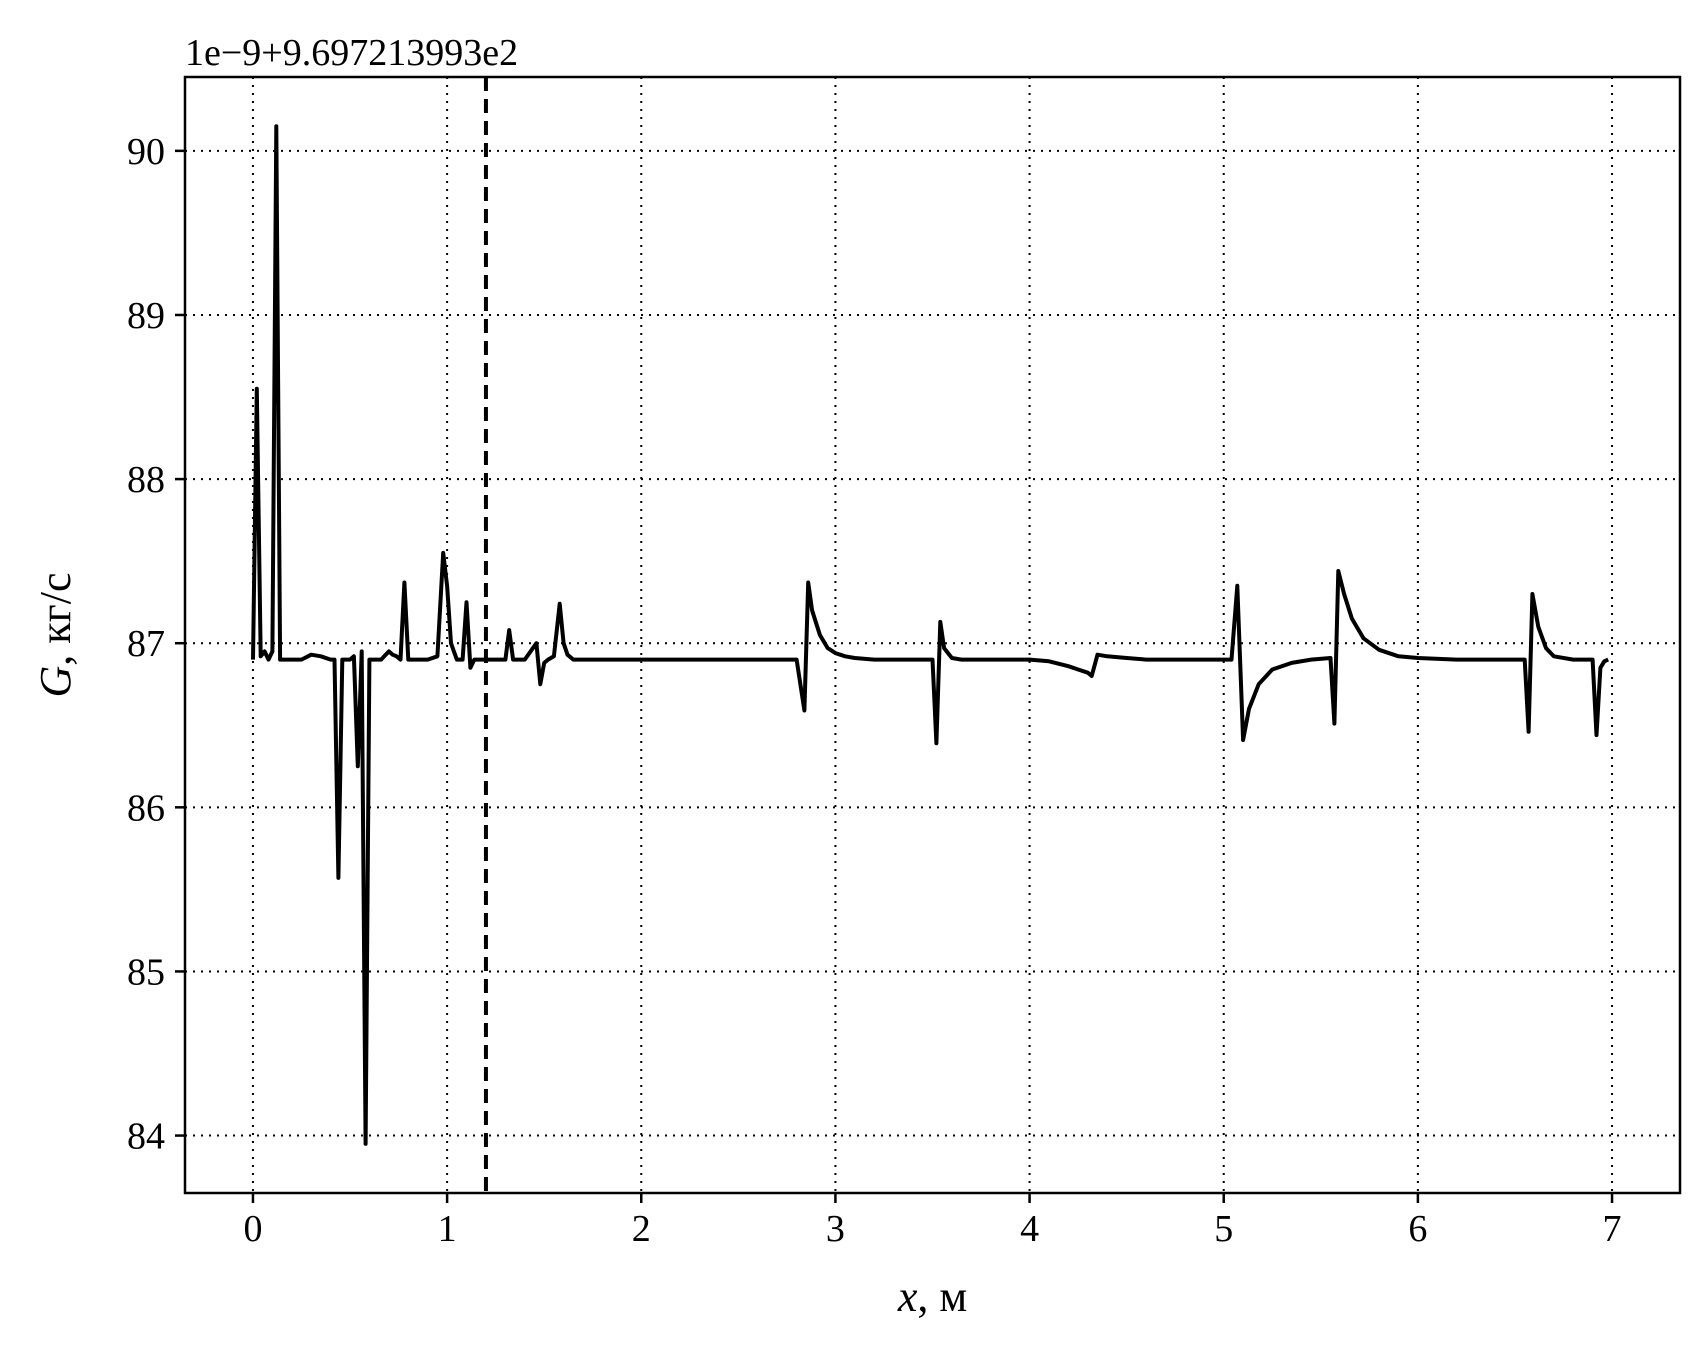  What do you see at coordinates (641, 1229) in the screenshot?
I see `x-tick-label-2: 2` at bounding box center [641, 1229].